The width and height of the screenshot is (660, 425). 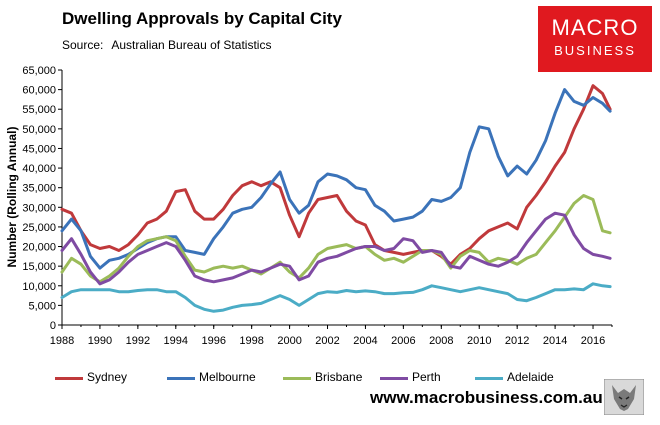 What do you see at coordinates (595, 27) in the screenshot?
I see `logo-line-1: MACRO` at bounding box center [595, 27].